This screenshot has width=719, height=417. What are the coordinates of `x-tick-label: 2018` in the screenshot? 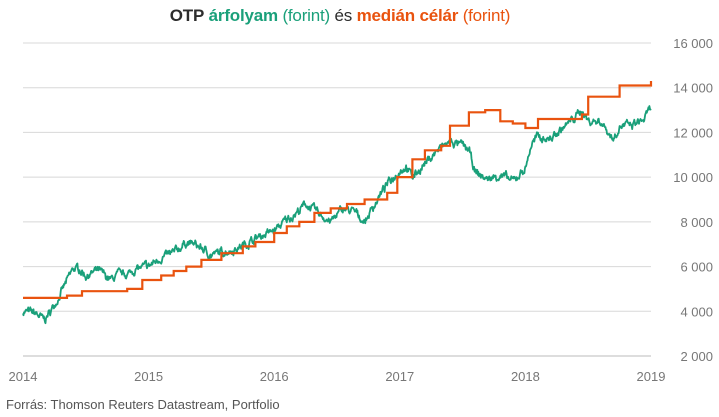 It's located at (525, 376).